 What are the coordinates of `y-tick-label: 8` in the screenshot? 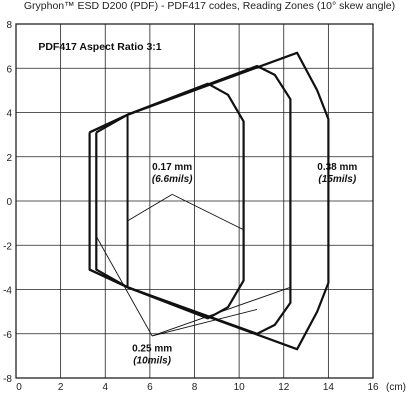 It's located at (9, 25).